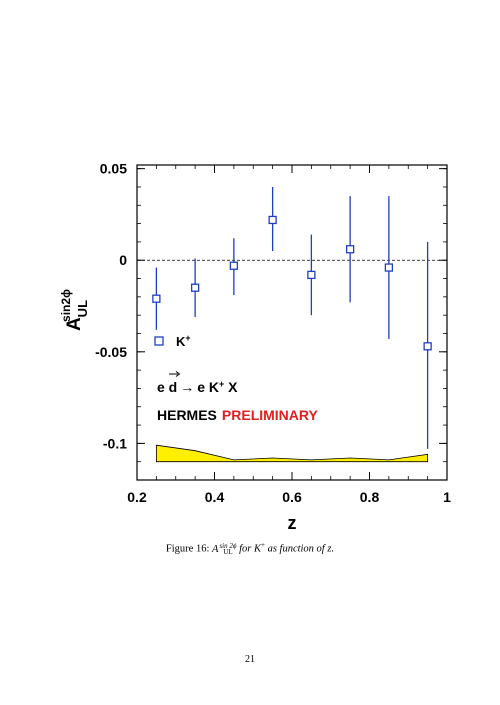  What do you see at coordinates (208, 387) in the screenshot?
I see `reaction-rhs: e K` at bounding box center [208, 387].